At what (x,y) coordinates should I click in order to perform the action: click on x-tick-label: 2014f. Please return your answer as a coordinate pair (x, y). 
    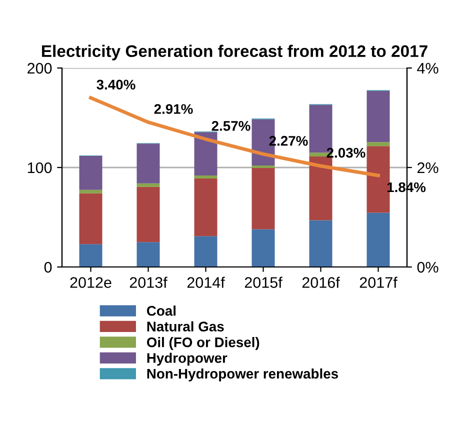
    Looking at the image, I should click on (206, 282).